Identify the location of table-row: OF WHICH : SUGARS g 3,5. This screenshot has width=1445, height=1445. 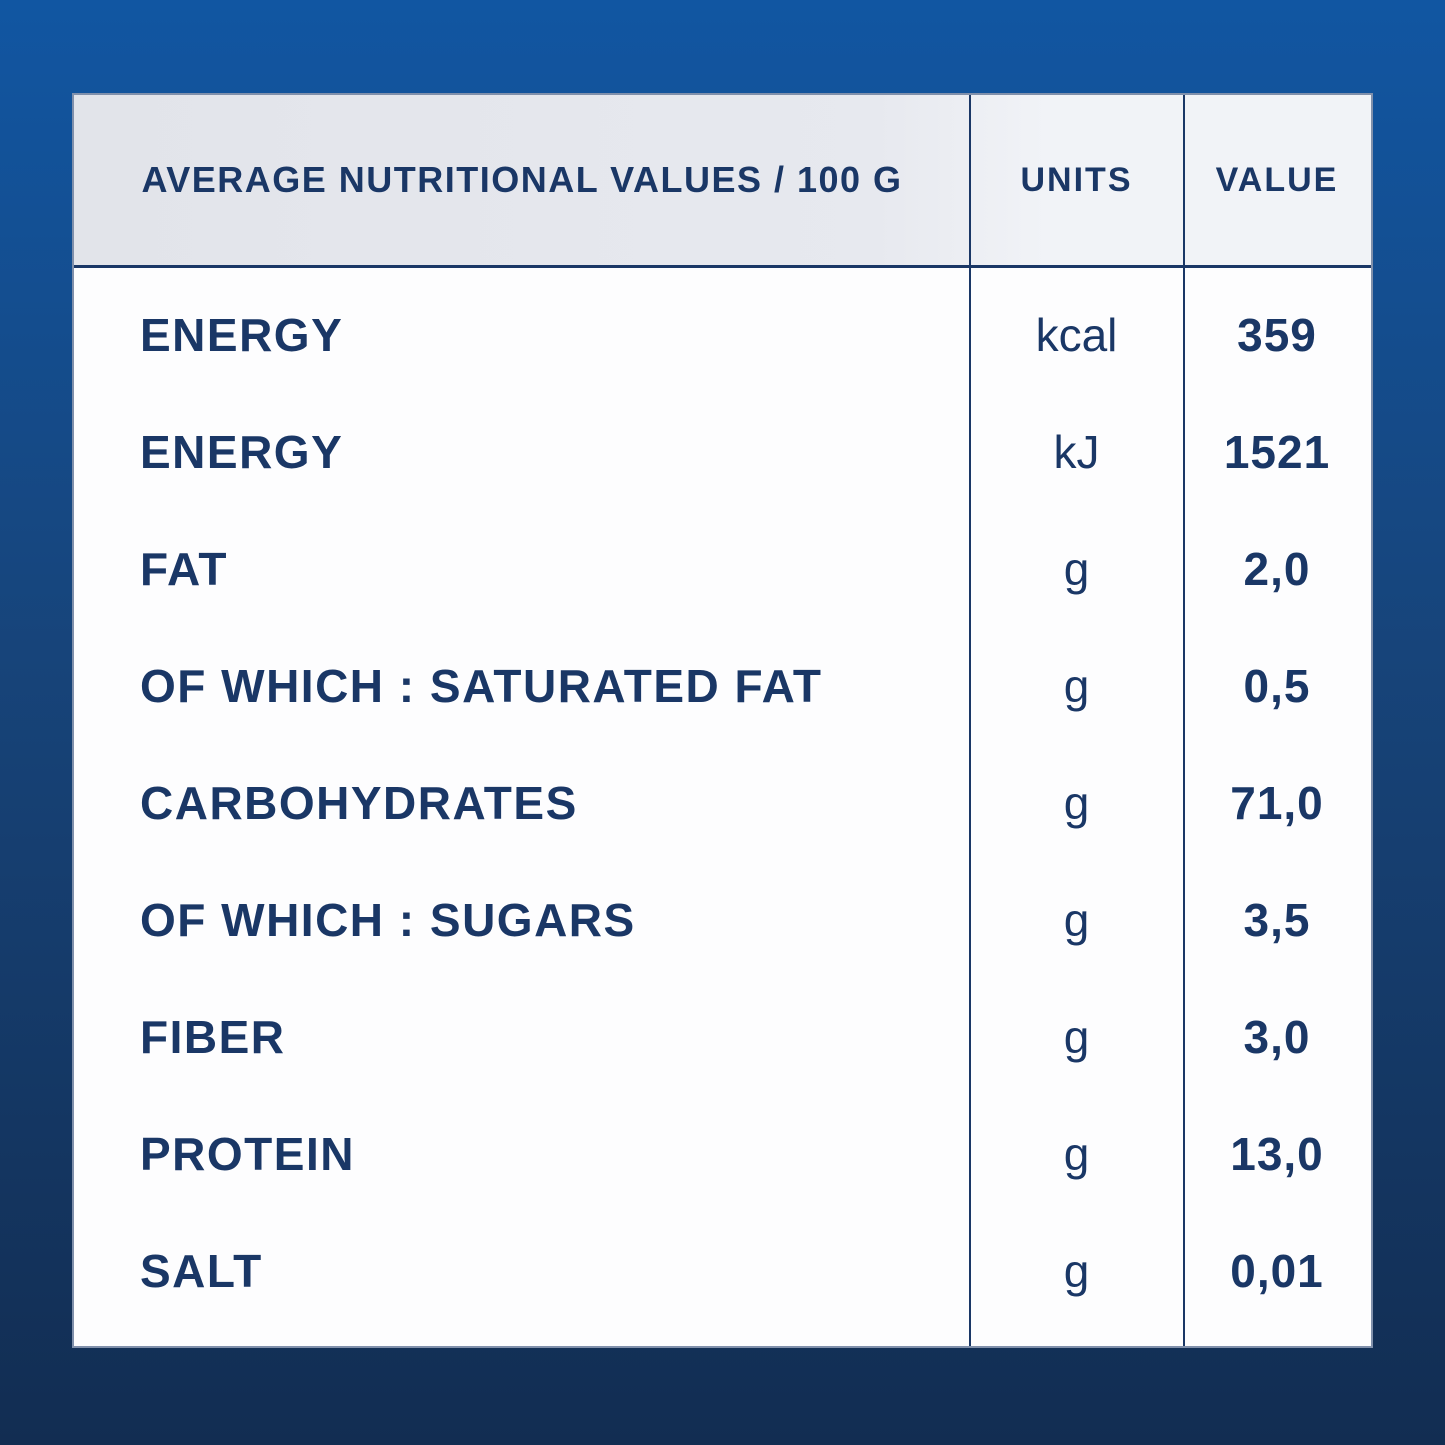
(722, 919).